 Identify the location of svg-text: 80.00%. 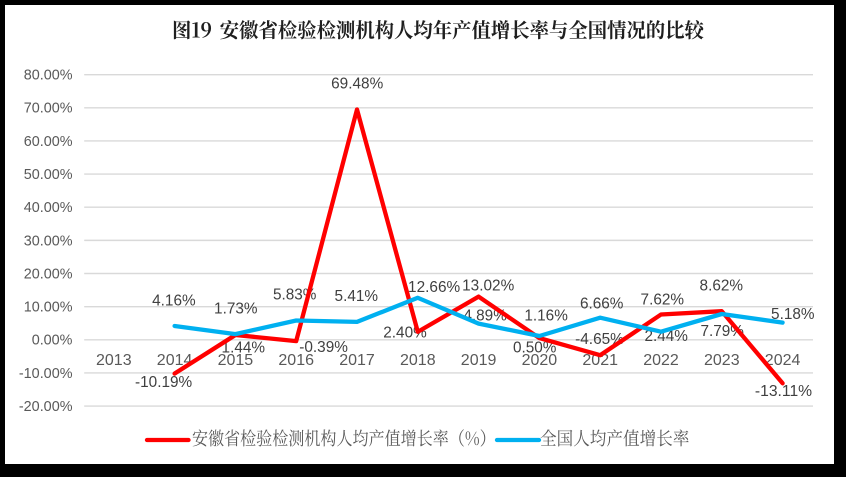
(48, 75).